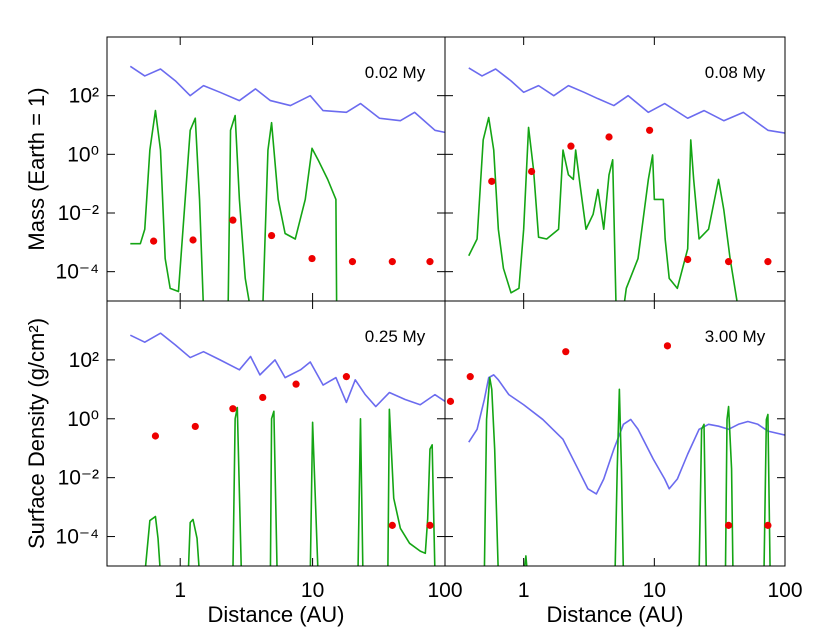 This screenshot has width=830, height=642. I want to click on panel-annotation: 3.00 My, so click(735, 336).